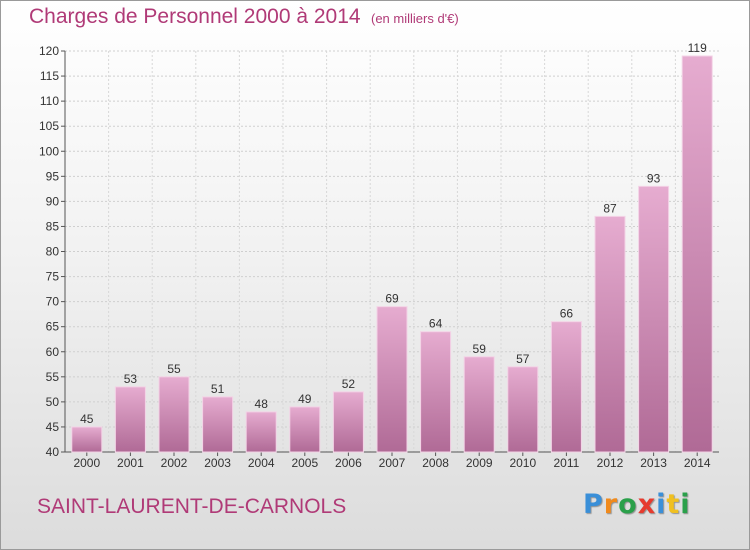  I want to click on value-label: 57, so click(523, 359).